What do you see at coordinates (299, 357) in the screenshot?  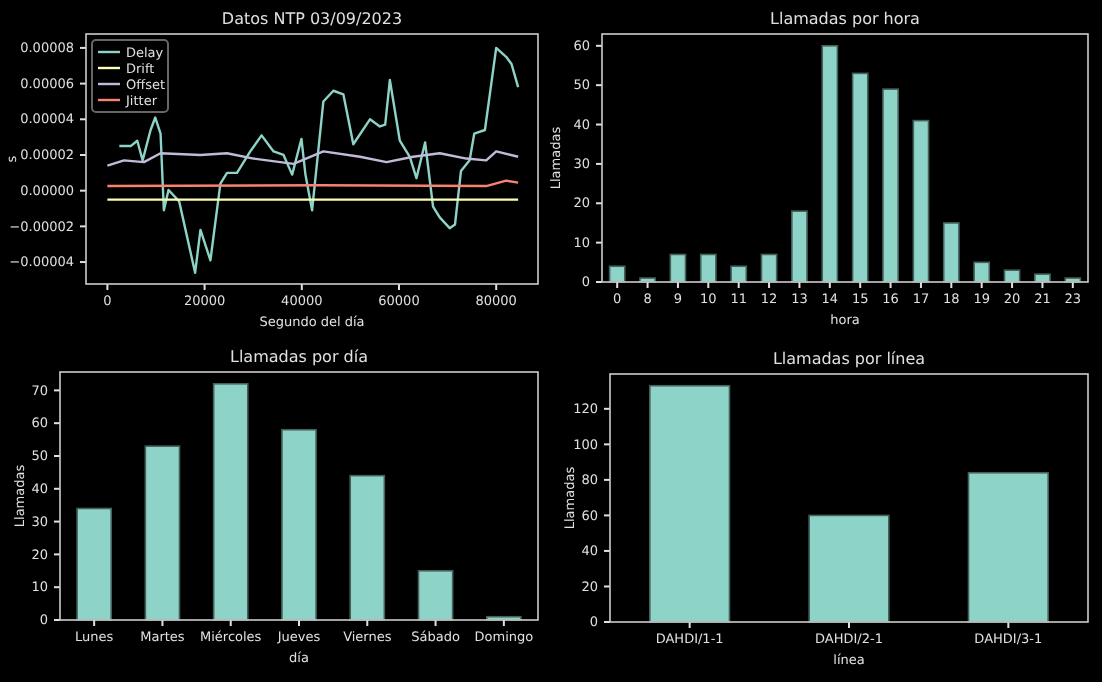 I see `chart-title: Llamadas por día` at bounding box center [299, 357].